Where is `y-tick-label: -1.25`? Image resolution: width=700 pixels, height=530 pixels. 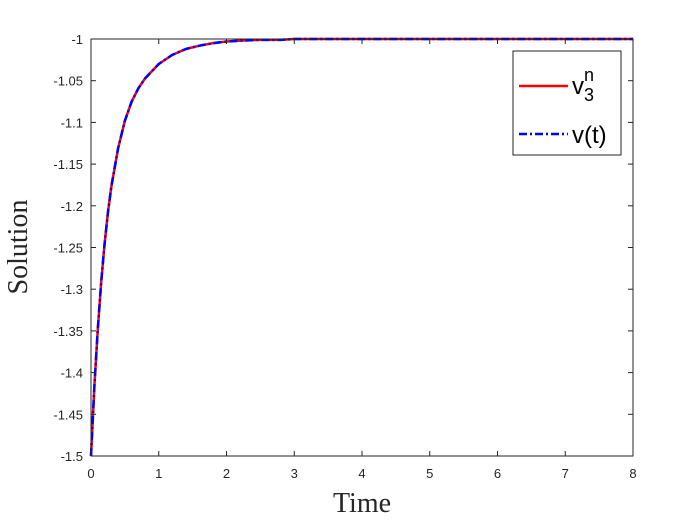 y-tick-label: -1.25 is located at coordinates (68, 248).